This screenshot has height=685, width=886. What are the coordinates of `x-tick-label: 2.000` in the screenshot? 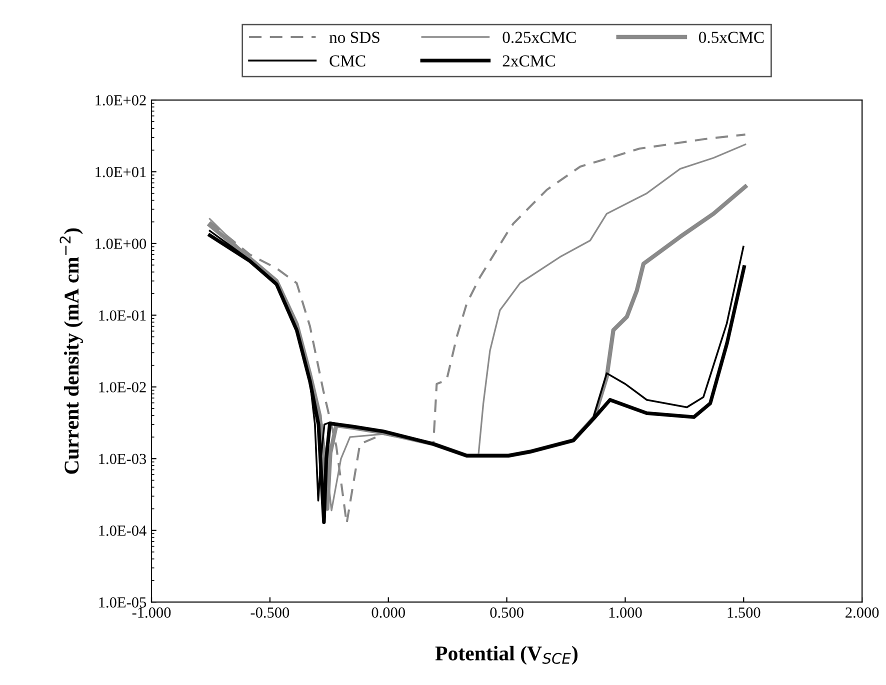 It's located at (862, 612).